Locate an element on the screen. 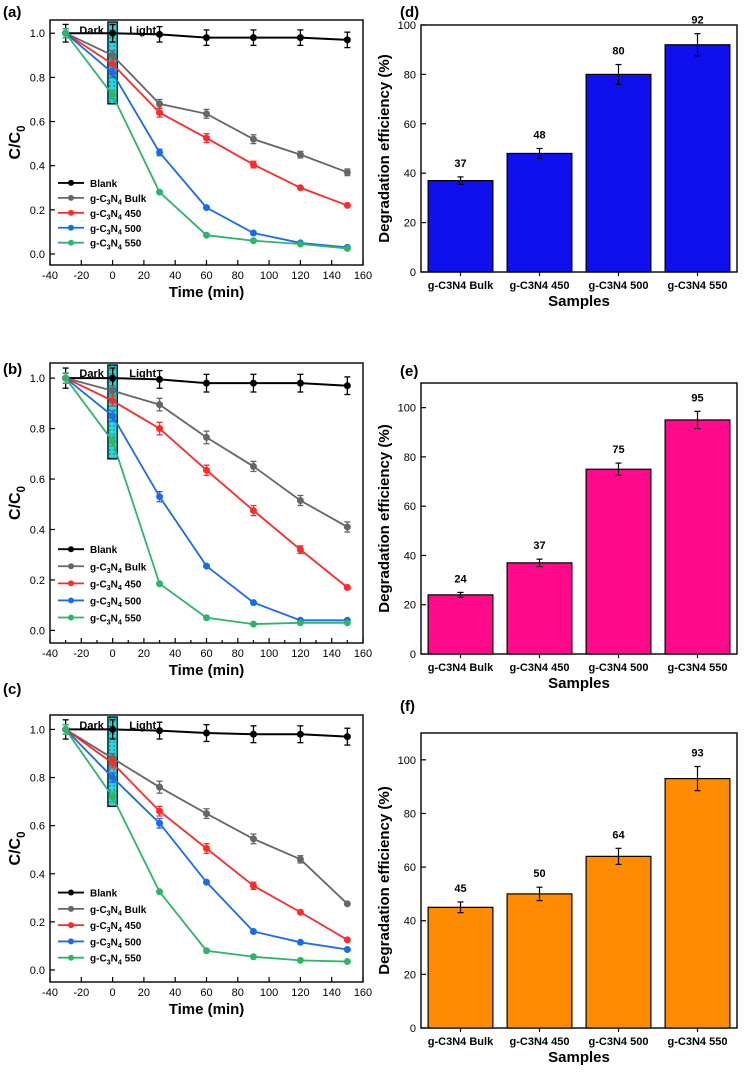 This screenshot has width=749, height=1074. x-tick-label: -20 is located at coordinates (81, 276).